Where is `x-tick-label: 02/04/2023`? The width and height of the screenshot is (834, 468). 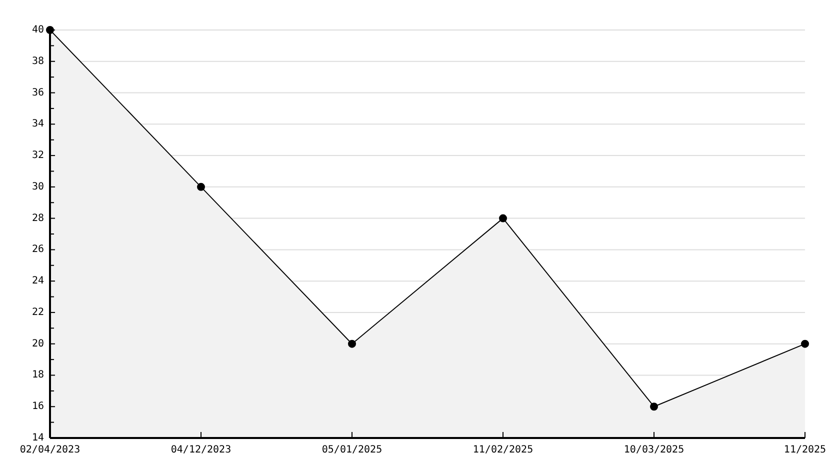
x-tick-label: 02/04/2023 is located at coordinates (50, 450).